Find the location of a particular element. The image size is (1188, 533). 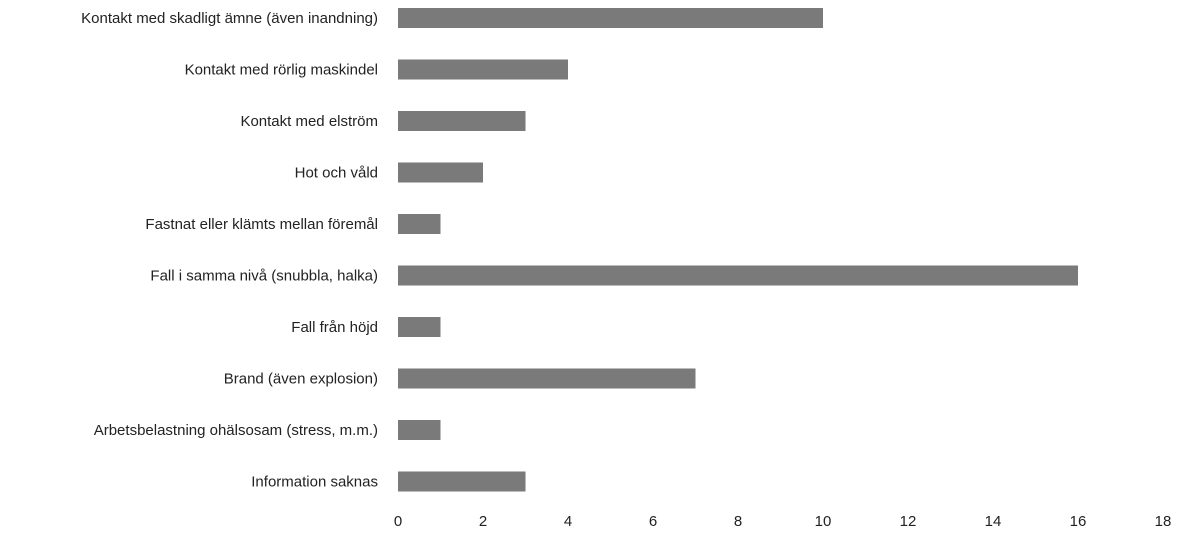

category-label-7: Brand (även explosion) is located at coordinates (301, 379).